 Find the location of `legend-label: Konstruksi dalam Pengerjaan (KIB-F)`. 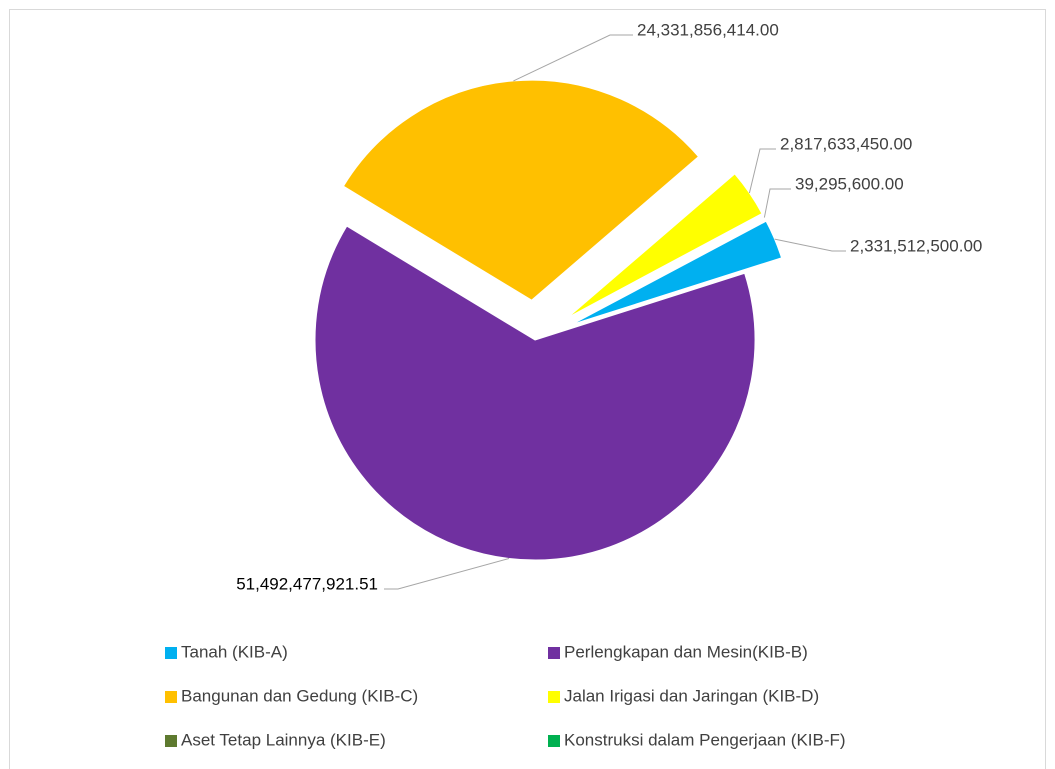

legend-label: Konstruksi dalam Pengerjaan (KIB-F) is located at coordinates (705, 739).